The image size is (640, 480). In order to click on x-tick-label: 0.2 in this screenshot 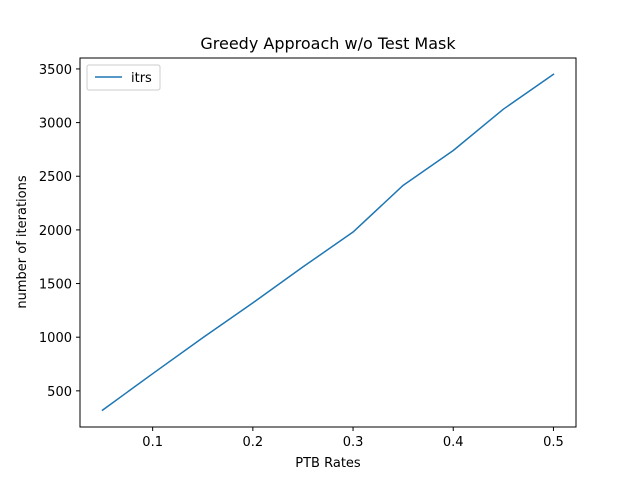, I will do `click(253, 442)`.